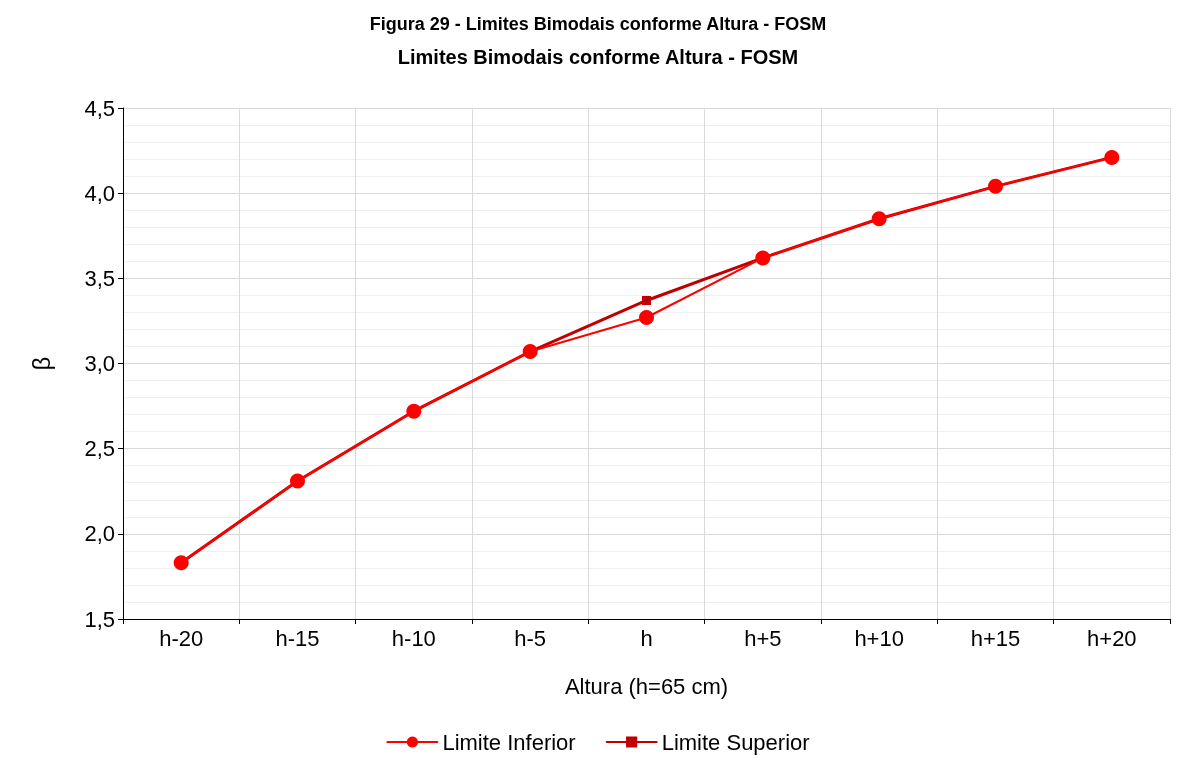 This screenshot has width=1200, height=776. What do you see at coordinates (1112, 638) in the screenshot?
I see `x-tick-label: h+20` at bounding box center [1112, 638].